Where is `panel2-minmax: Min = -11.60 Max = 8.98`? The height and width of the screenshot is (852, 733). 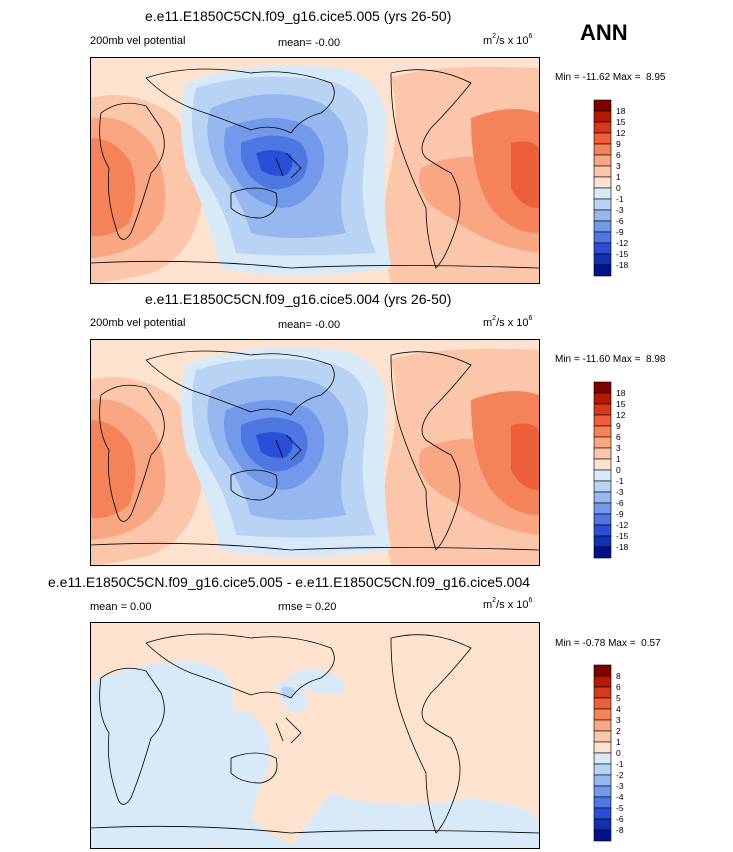 panel2-minmax: Min = -11.60 Max = 8.98 is located at coordinates (610, 359).